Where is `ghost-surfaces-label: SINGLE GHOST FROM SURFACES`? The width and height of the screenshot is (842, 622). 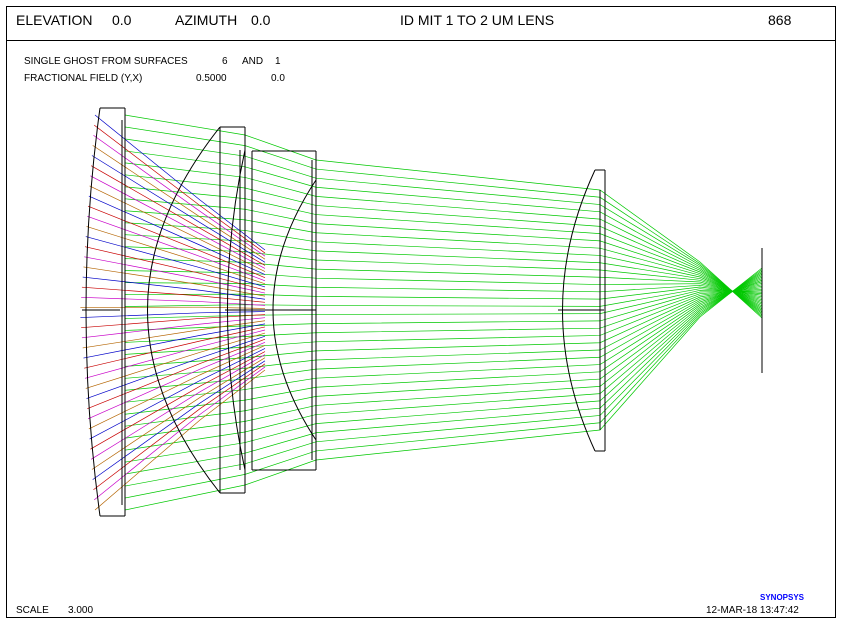 ghost-surfaces-label: SINGLE GHOST FROM SURFACES is located at coordinates (106, 61).